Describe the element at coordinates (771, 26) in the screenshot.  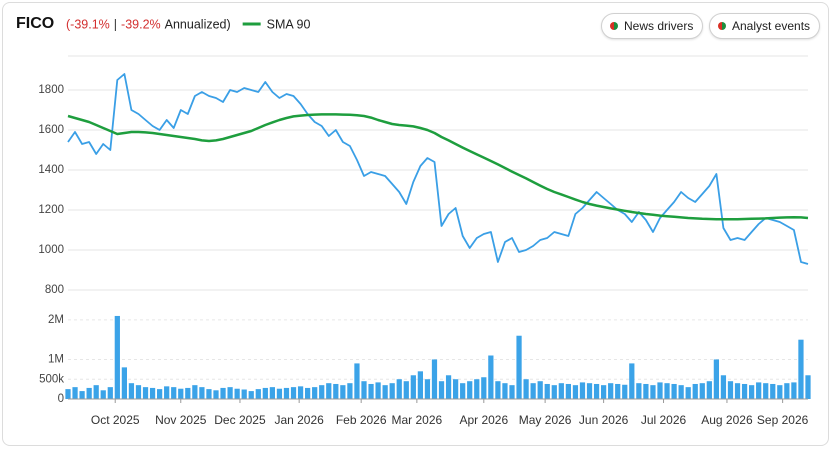
I see `button-label: Analyst events` at that location.